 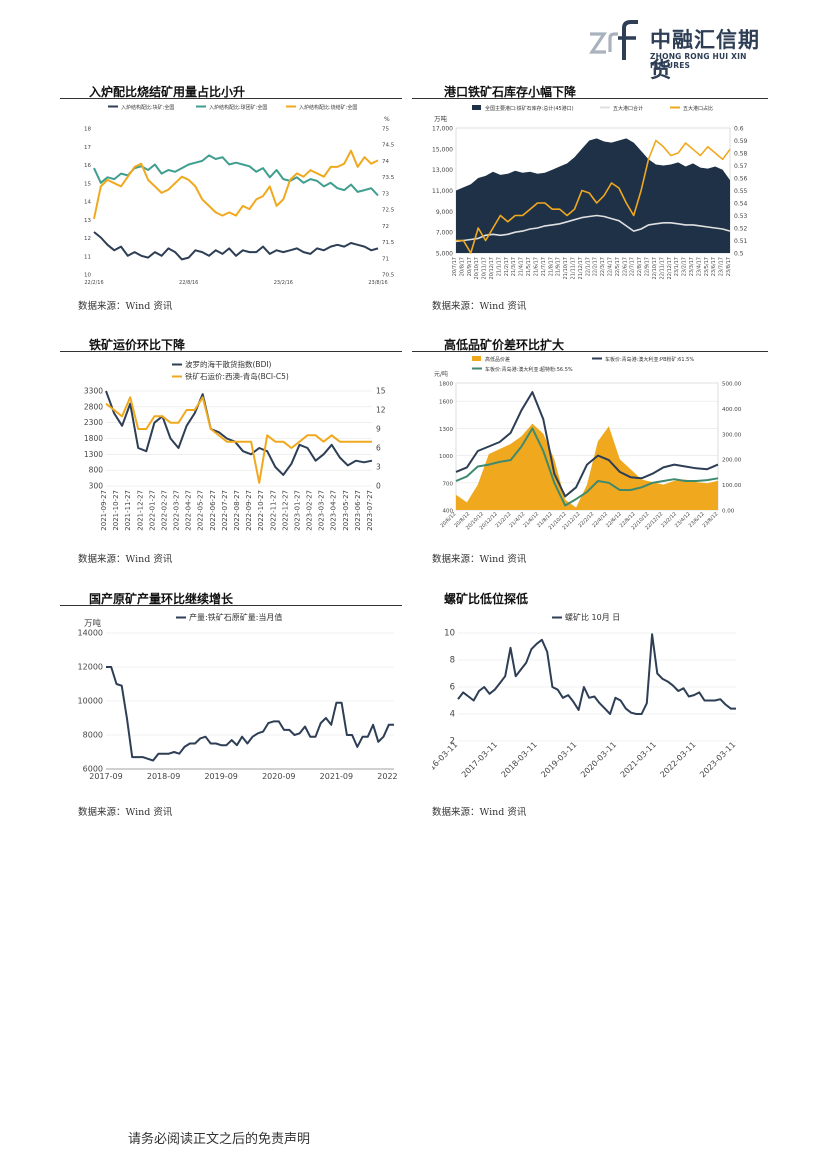 What do you see at coordinates (177, 510) in the screenshot?
I see `x-tick-label: 2022-03-27` at bounding box center [177, 510].